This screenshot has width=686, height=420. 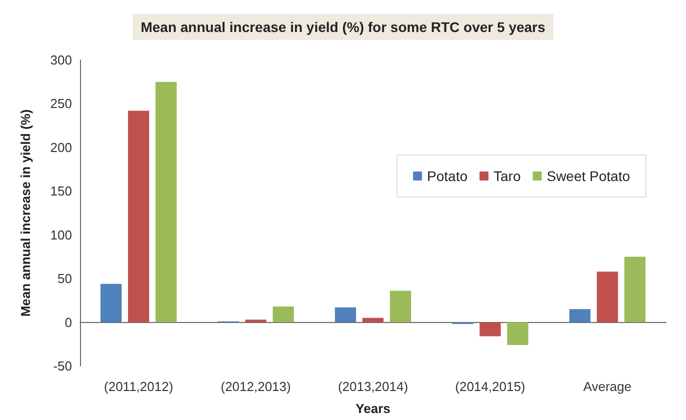 I want to click on x-tick-label: (2014,2015), so click(x=490, y=386).